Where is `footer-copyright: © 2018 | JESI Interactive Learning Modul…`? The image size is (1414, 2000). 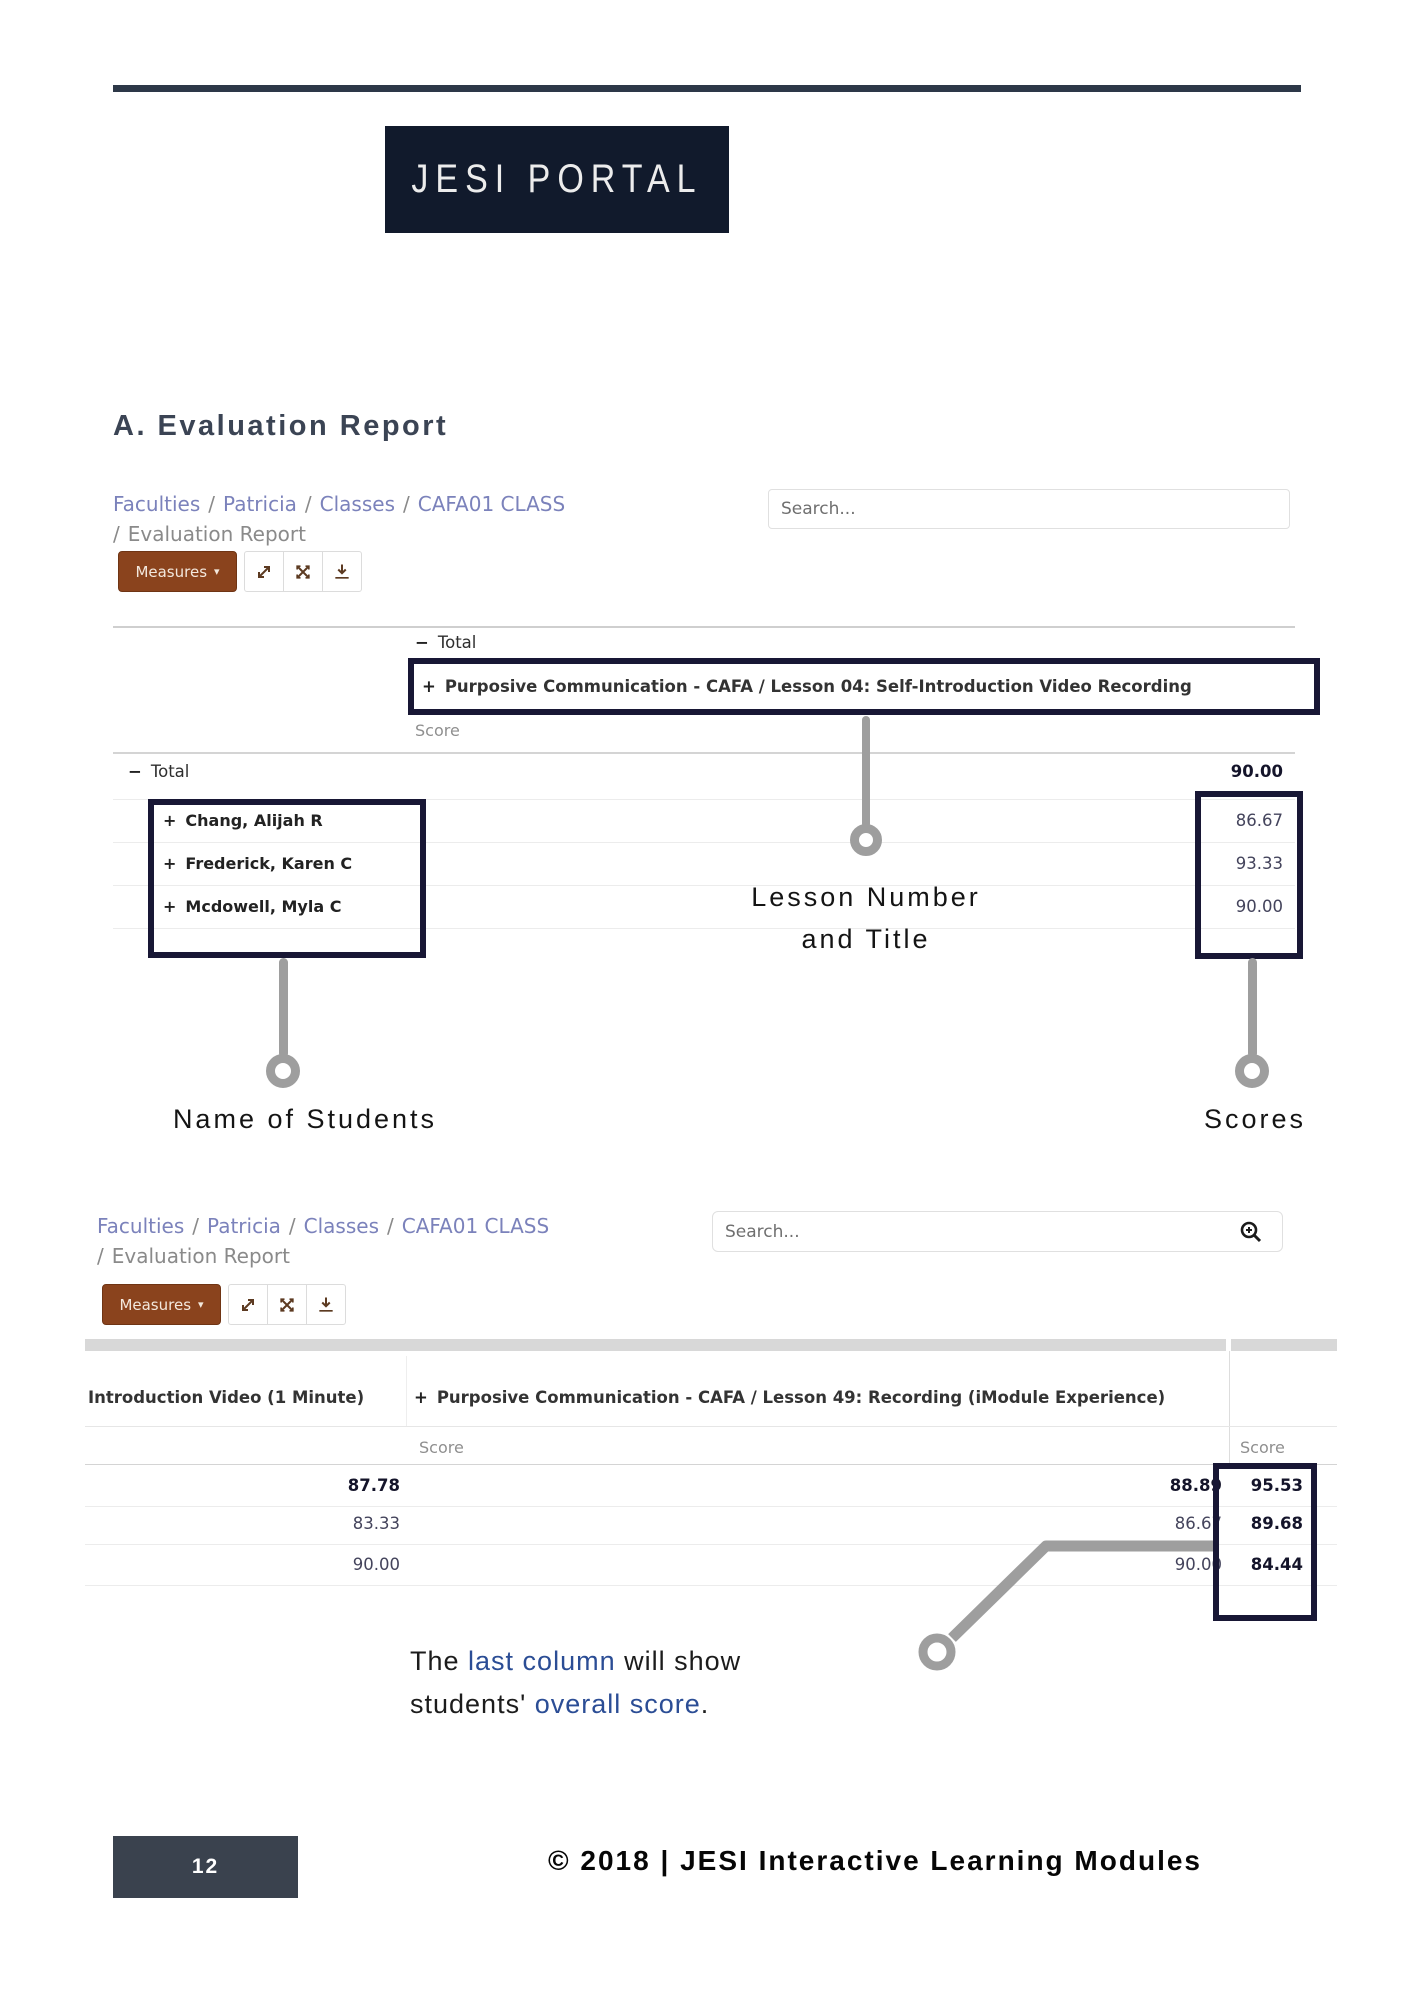
footer-copyright: © 2018 | JESI Interactive Learning Modul… is located at coordinates (875, 1860).